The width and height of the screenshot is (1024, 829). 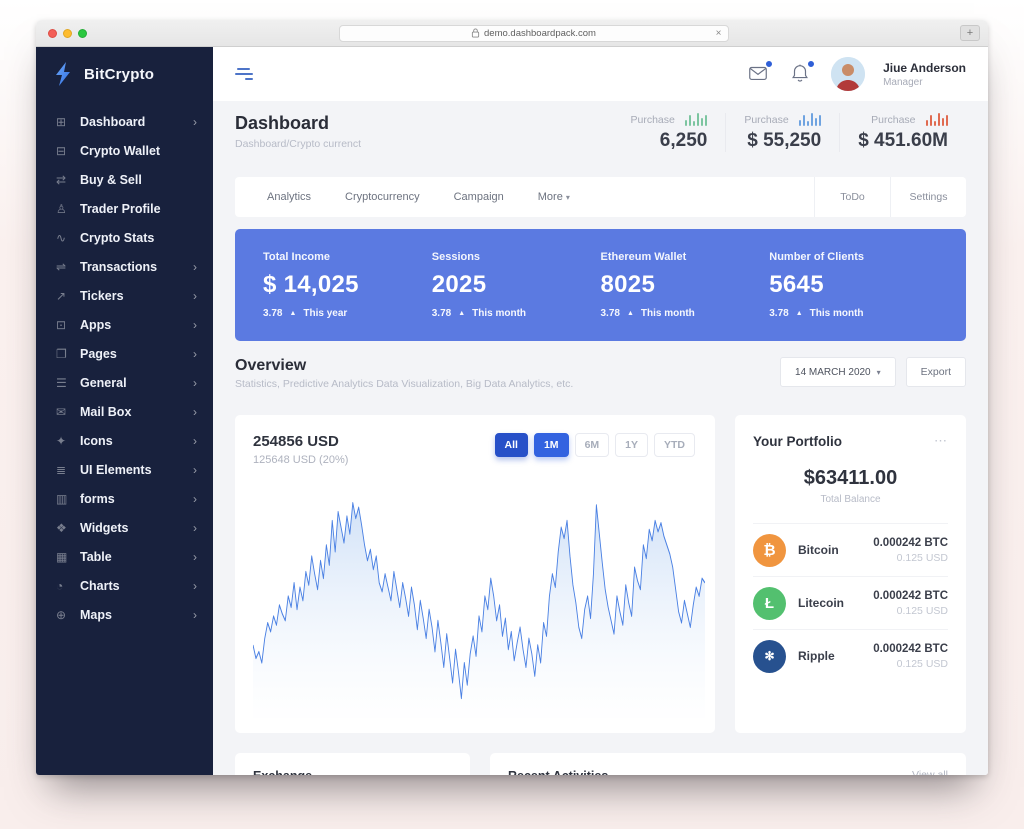 What do you see at coordinates (126, 585) in the screenshot?
I see `sidebar-item-charts: ◔ Charts ›` at bounding box center [126, 585].